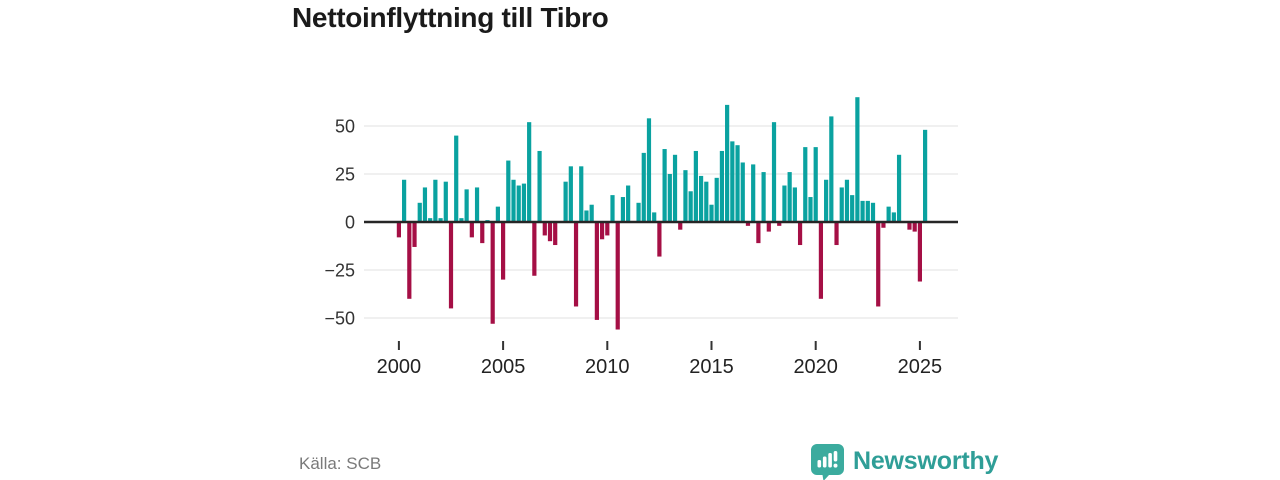 This screenshot has height=480, width=1280. I want to click on x-axis-tick-label: 2005, so click(503, 367).